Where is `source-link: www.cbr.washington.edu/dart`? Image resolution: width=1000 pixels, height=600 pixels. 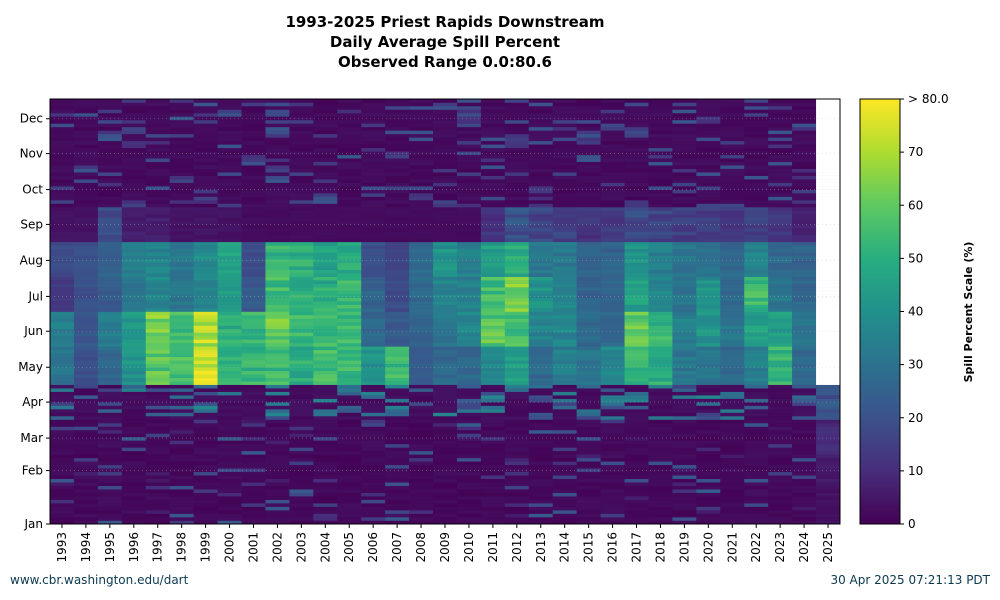
source-link: www.cbr.washington.edu/dart is located at coordinates (99, 580).